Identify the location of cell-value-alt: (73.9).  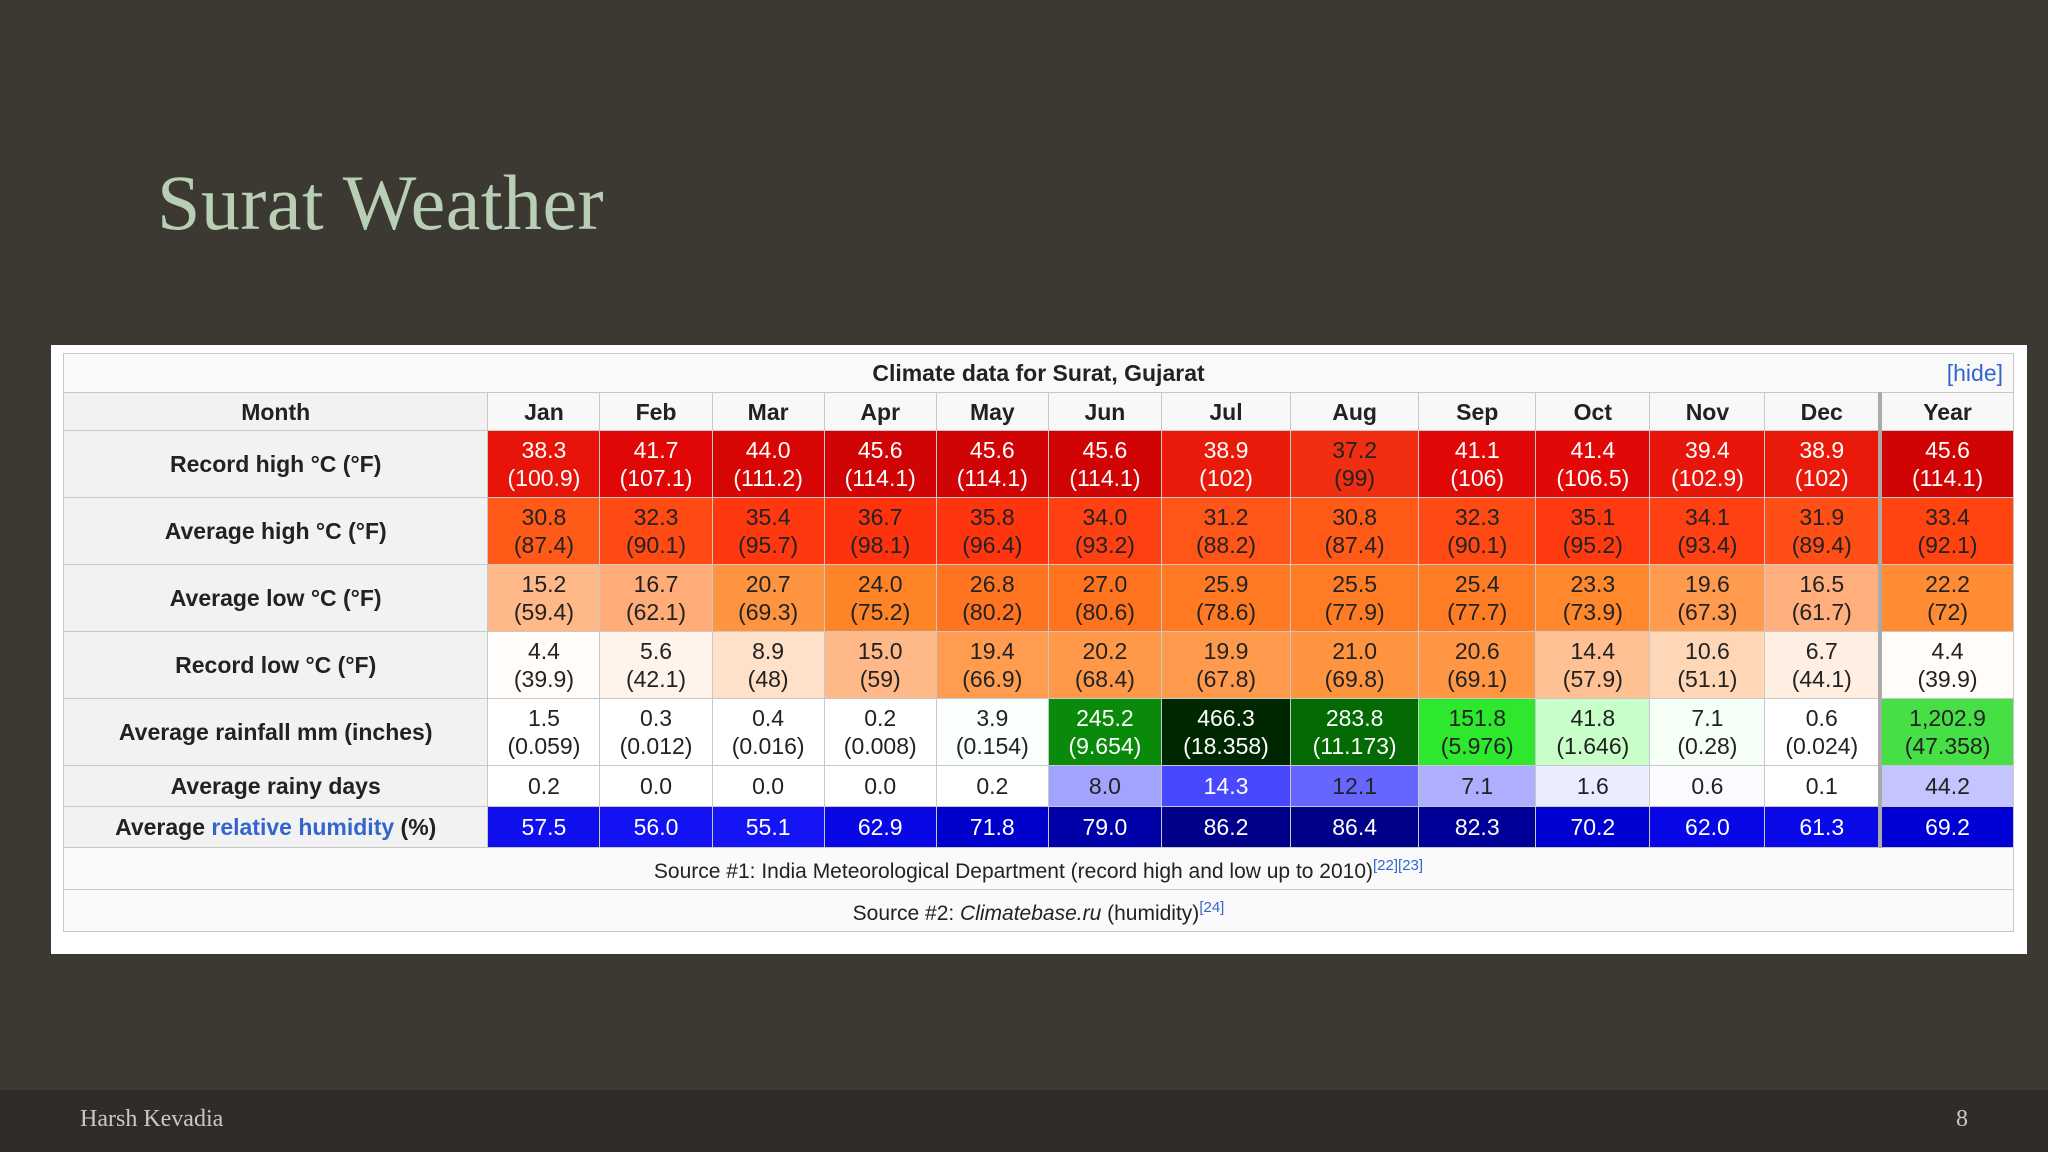
(1592, 612).